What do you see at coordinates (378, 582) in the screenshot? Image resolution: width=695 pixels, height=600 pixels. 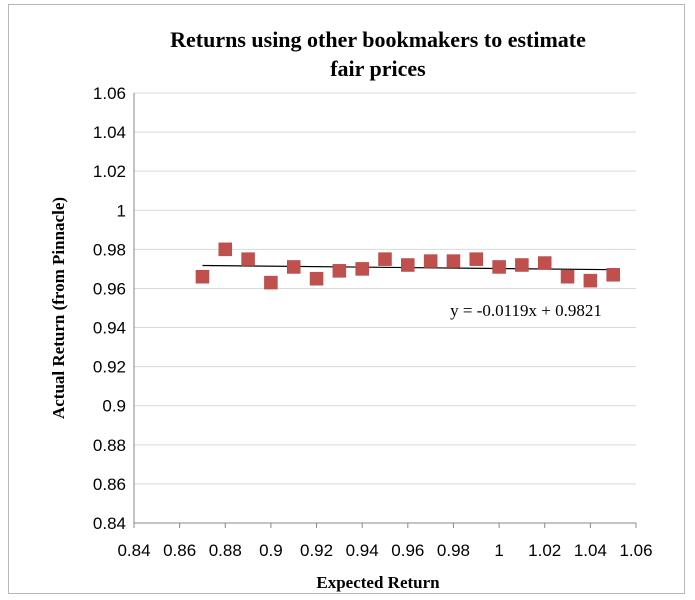 I see `x-axis-title: Expected Return` at bounding box center [378, 582].